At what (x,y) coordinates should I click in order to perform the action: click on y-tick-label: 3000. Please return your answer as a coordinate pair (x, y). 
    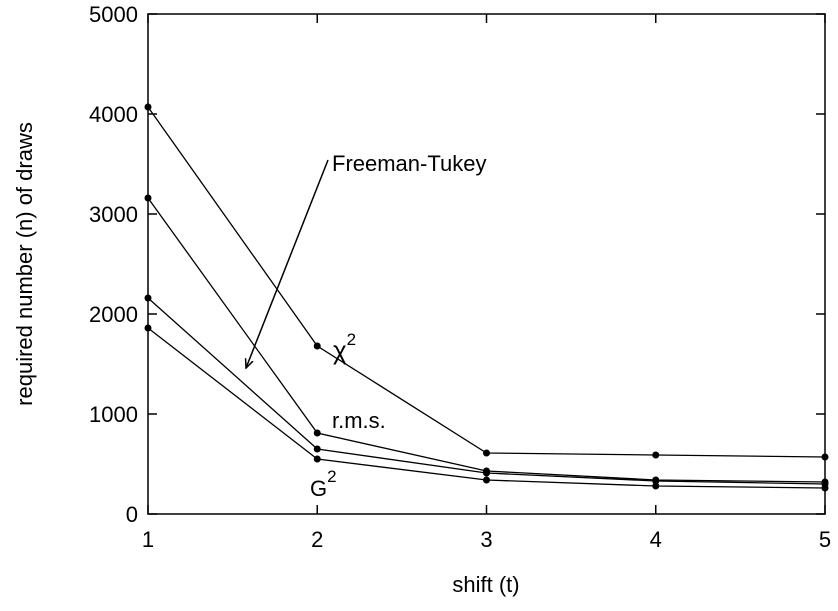
    Looking at the image, I should click on (113, 214).